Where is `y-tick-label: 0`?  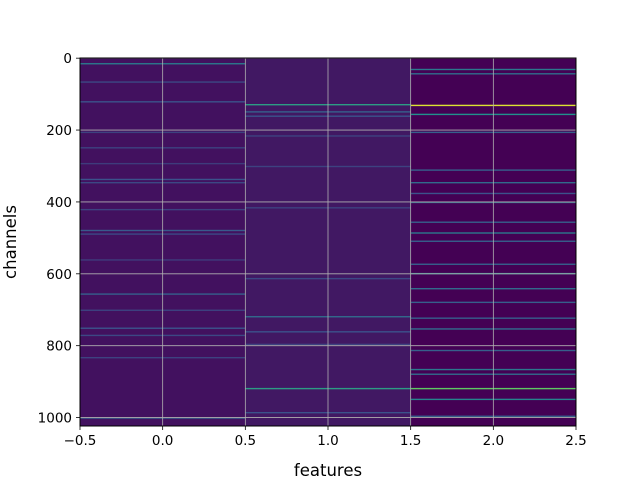 y-tick-label: 0 is located at coordinates (67, 59).